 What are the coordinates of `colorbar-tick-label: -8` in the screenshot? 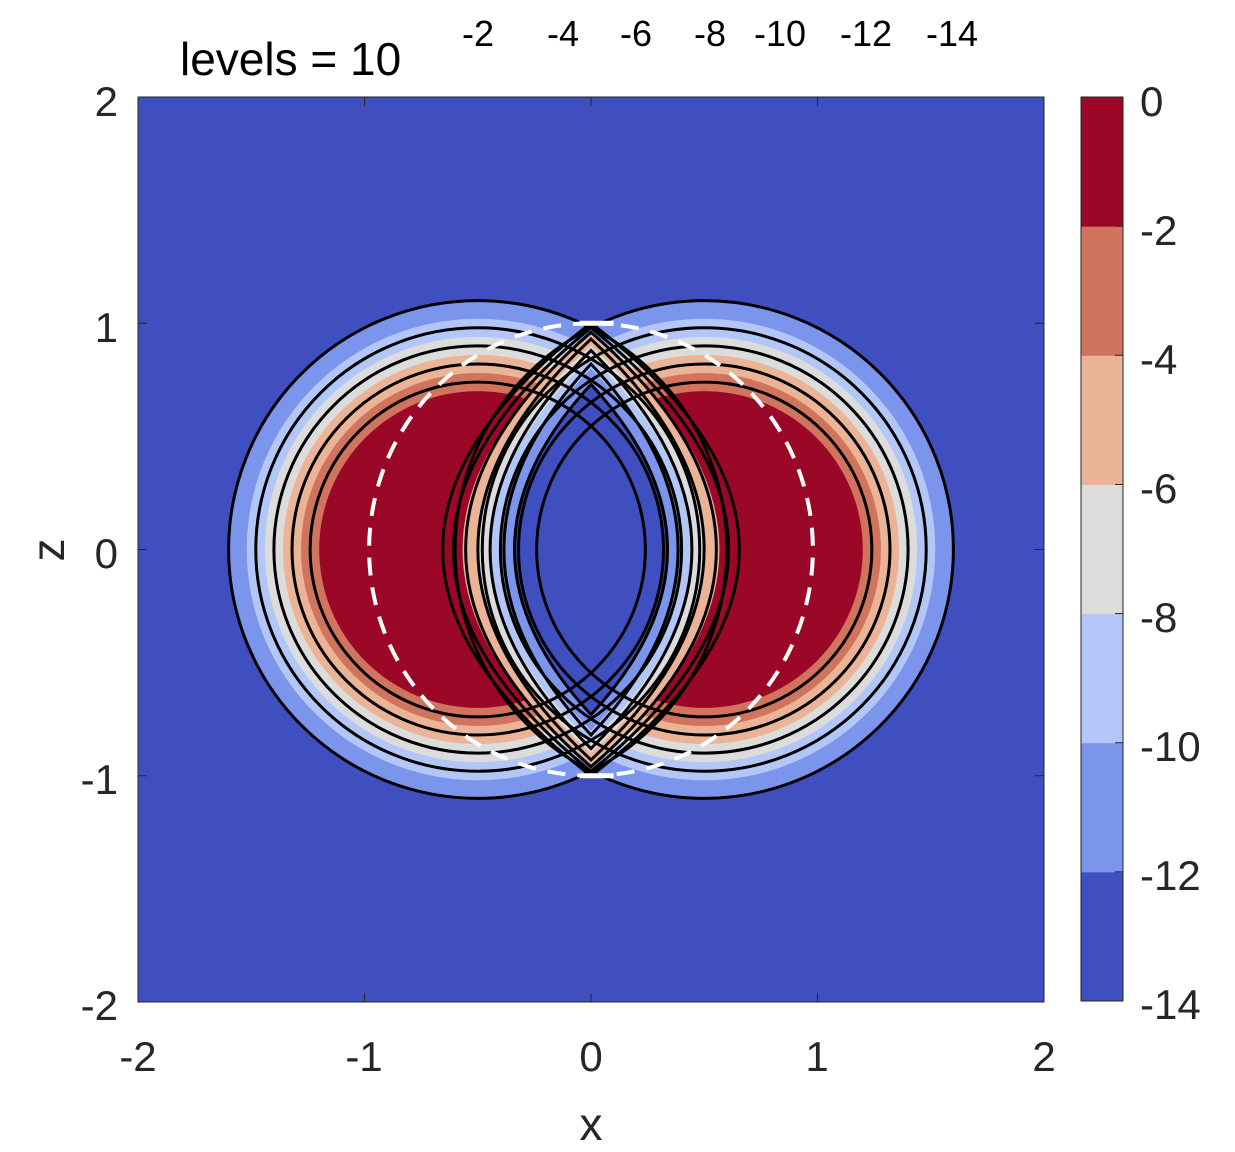 It's located at (1158, 617).